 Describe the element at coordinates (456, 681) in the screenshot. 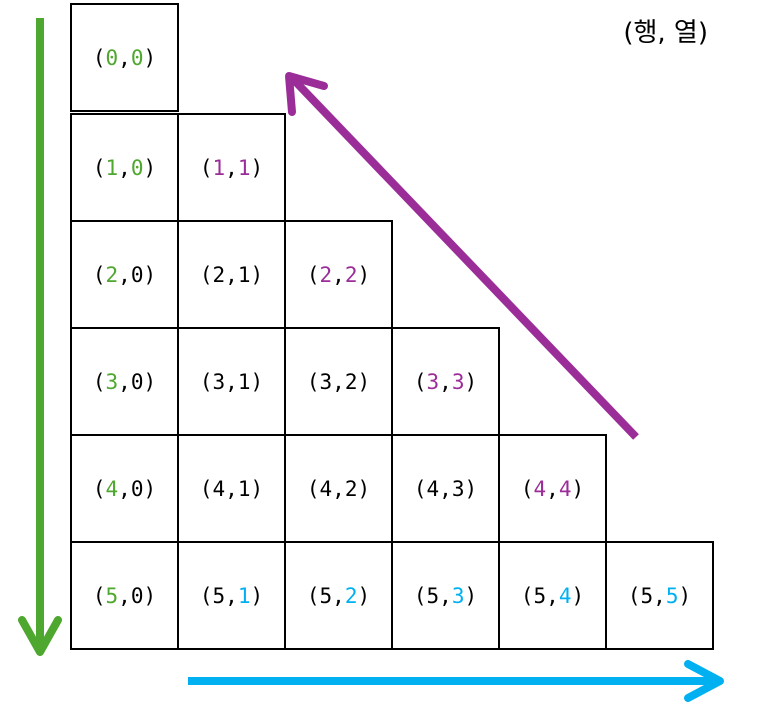

I see `column-direction-arrow` at that location.